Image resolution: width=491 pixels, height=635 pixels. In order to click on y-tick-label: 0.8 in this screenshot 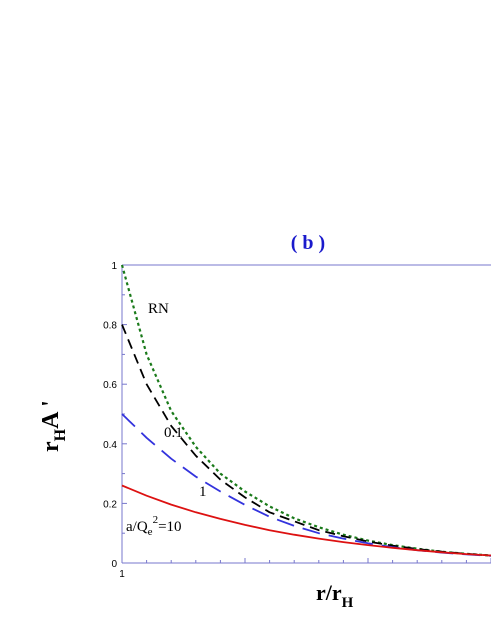, I will do `click(110, 326)`.